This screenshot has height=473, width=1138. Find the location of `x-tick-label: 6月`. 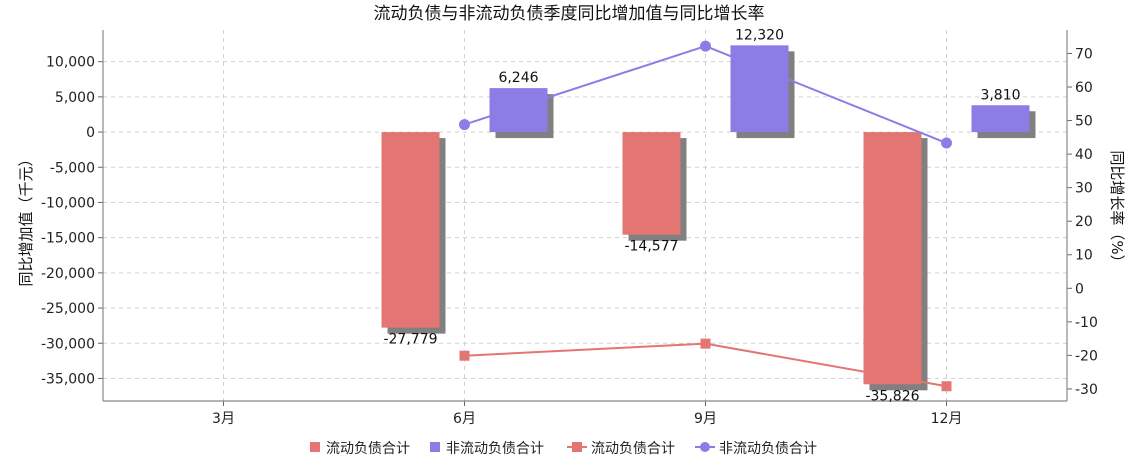

x-tick-label: 6月 is located at coordinates (464, 419).